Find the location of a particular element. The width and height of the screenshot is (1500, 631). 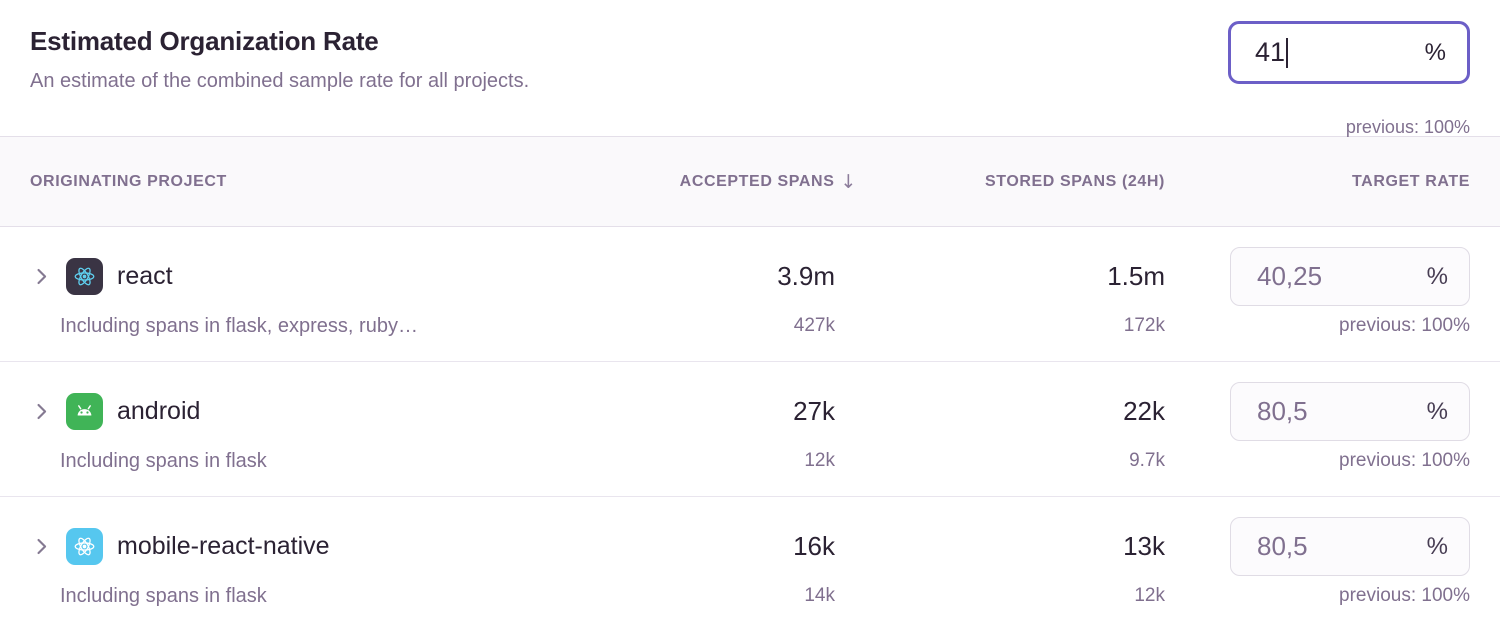

accepted-spans-value: 3.9m is located at coordinates (806, 276).